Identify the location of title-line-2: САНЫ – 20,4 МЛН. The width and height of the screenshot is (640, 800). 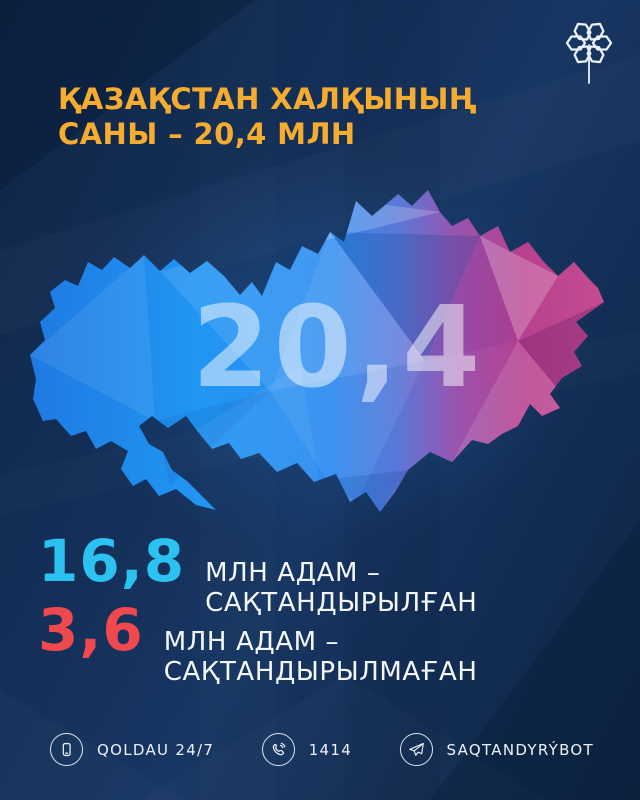
(207, 134).